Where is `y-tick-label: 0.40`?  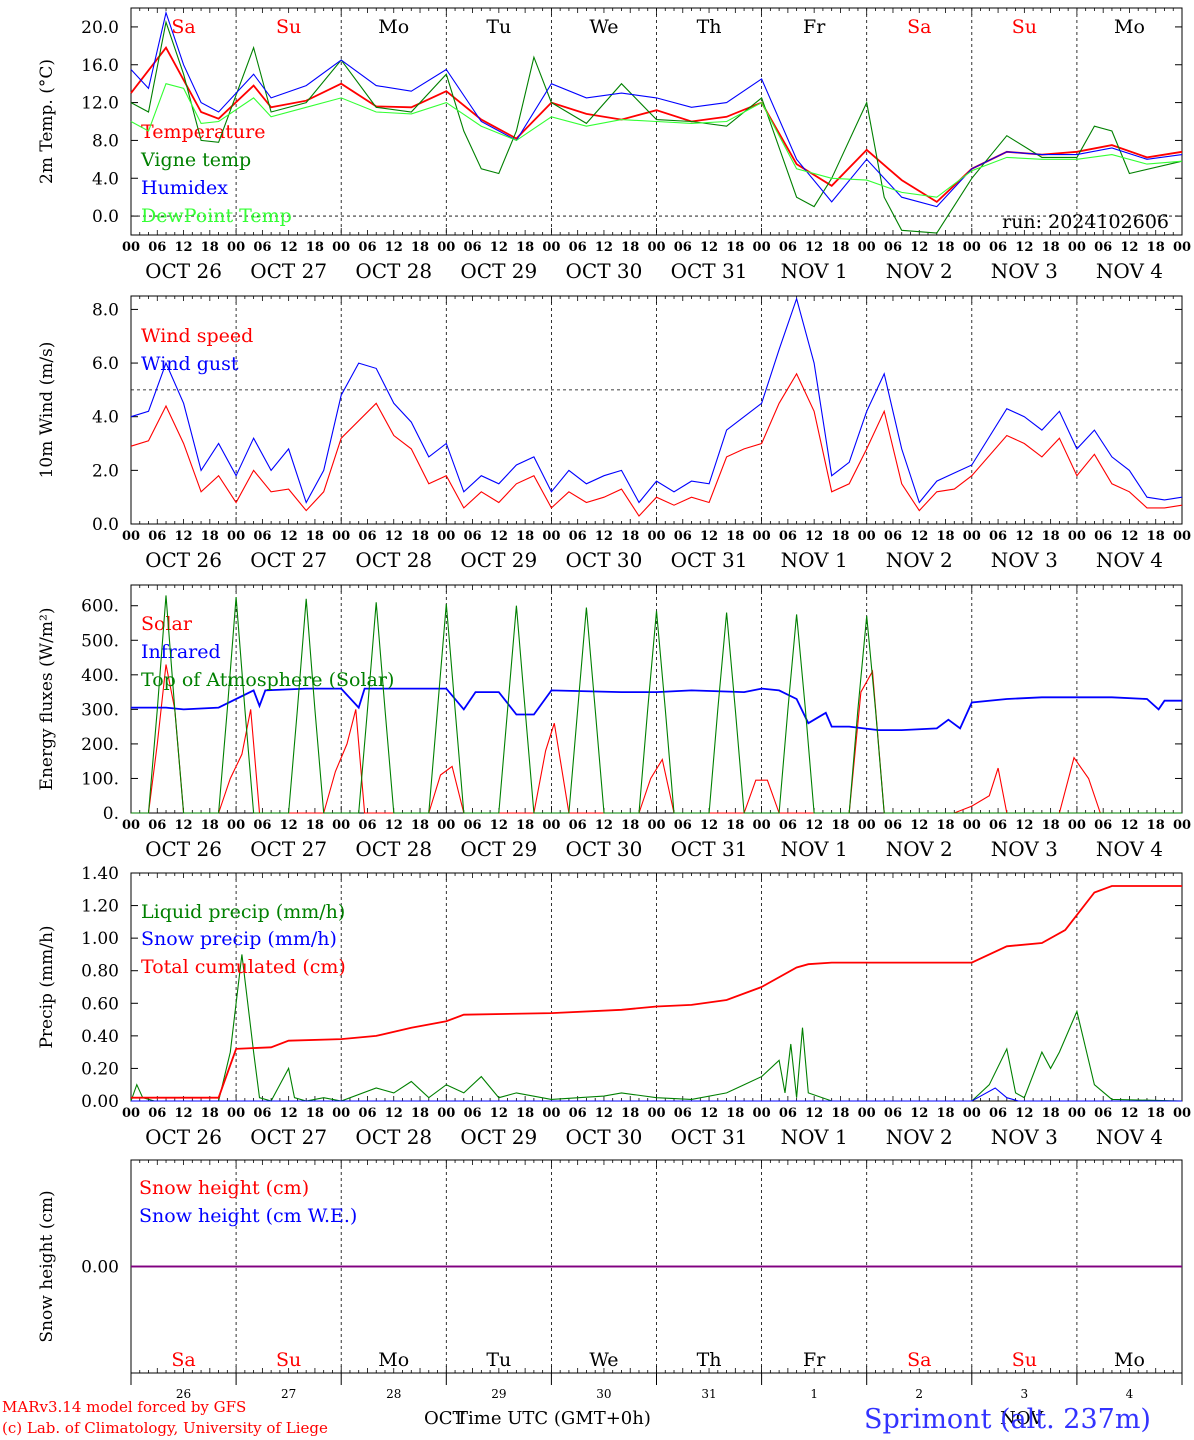
y-tick-label: 0.40 is located at coordinates (100, 1037).